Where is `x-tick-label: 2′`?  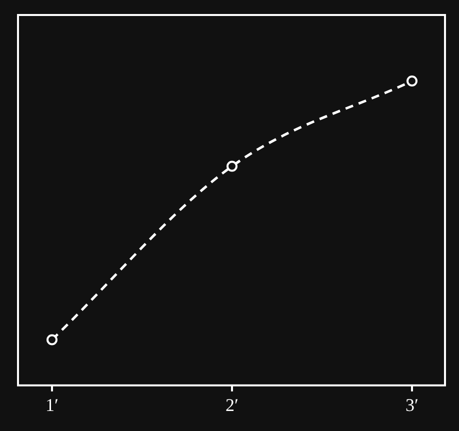 x-tick-label: 2′ is located at coordinates (232, 404).